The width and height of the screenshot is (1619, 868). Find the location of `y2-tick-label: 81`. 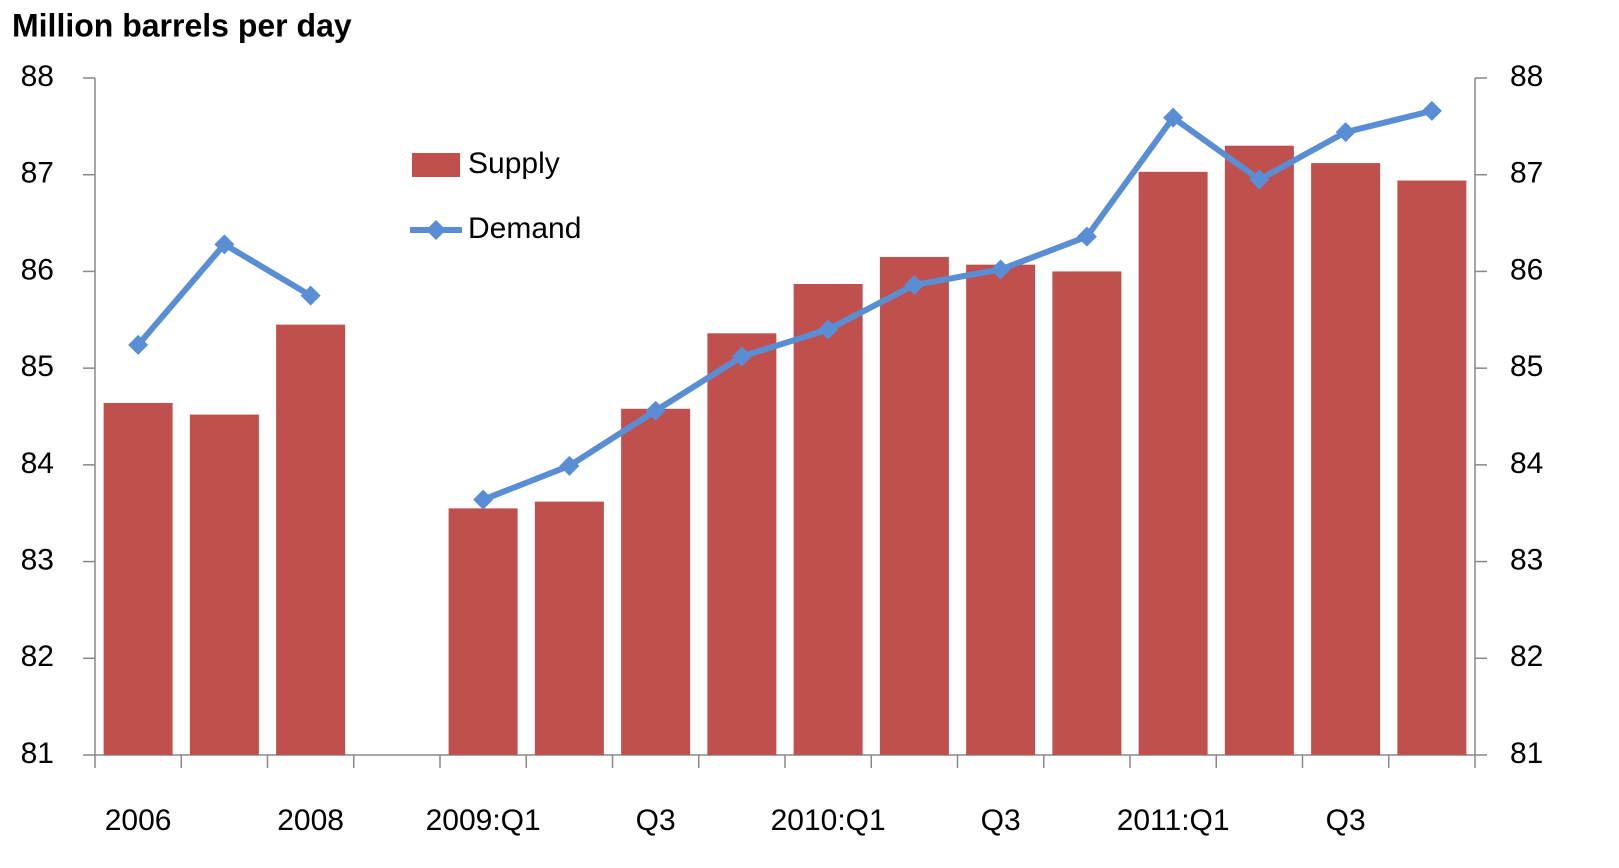

y2-tick-label: 81 is located at coordinates (1526, 753).